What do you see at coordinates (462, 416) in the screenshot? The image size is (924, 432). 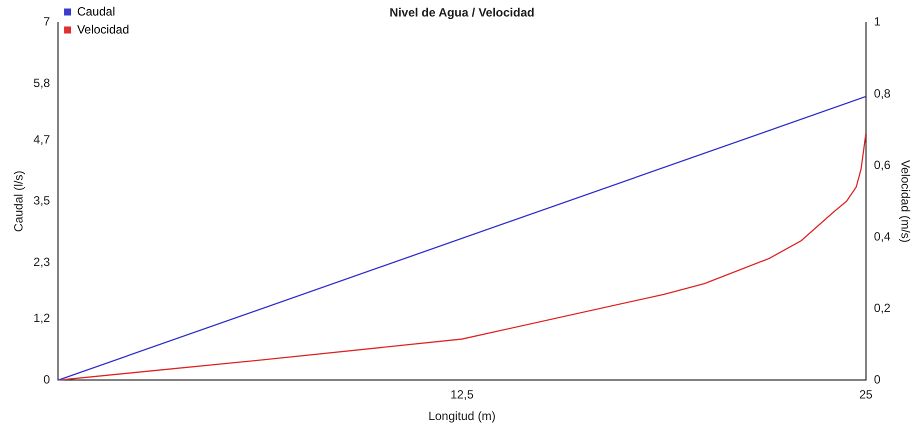 I see `x-axis-title: Longitud (m)` at bounding box center [462, 416].